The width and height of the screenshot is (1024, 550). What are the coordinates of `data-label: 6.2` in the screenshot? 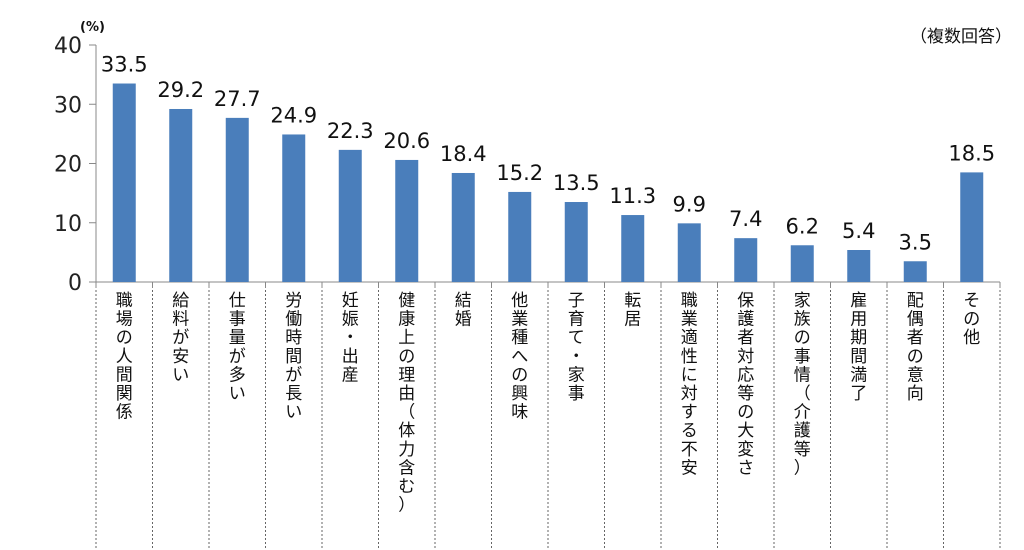 It's located at (802, 226).